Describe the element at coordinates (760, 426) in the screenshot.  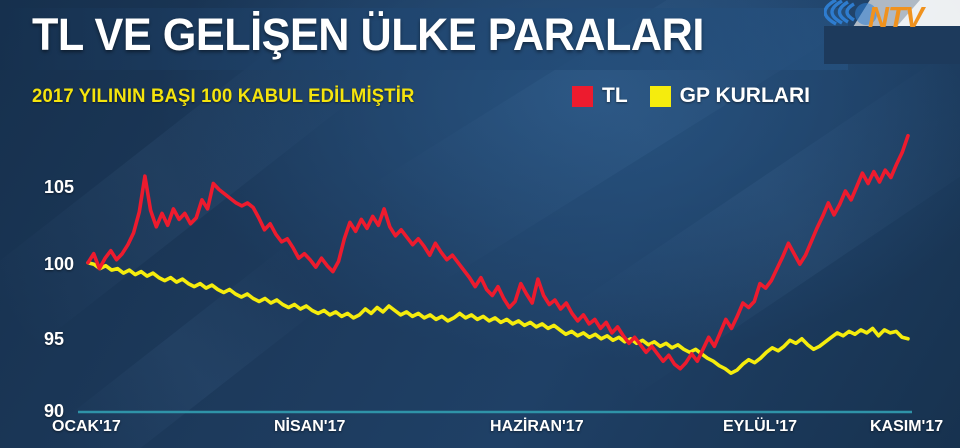
I see `x-axis-tick-eylul: EYLÜL'17` at that location.